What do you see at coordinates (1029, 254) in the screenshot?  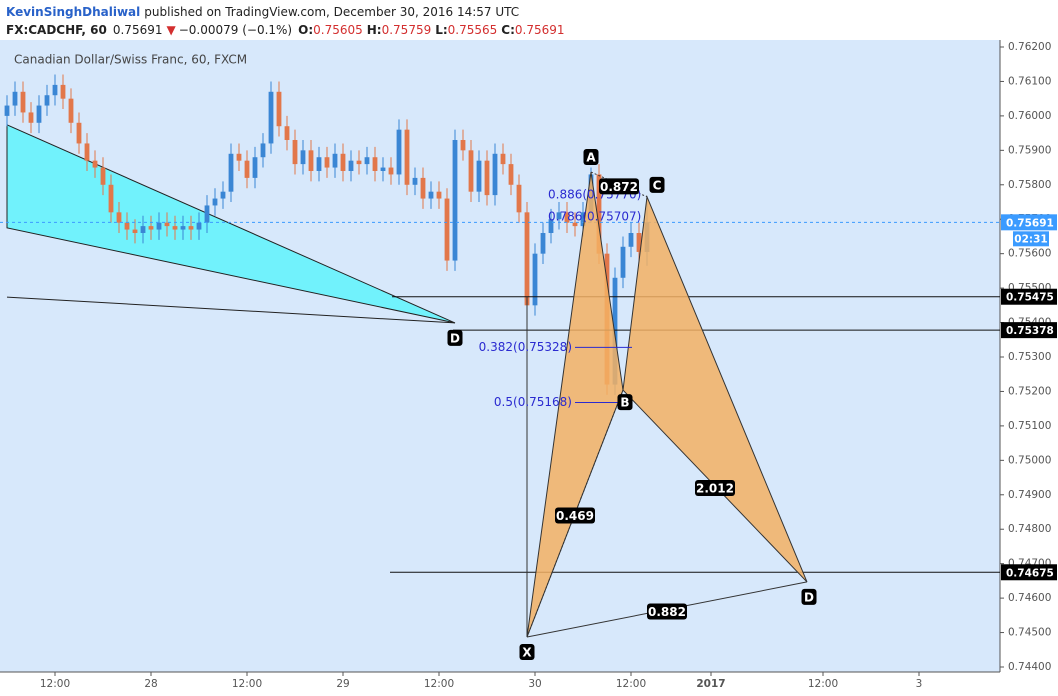 I see `y-tick-label: 0.75600` at bounding box center [1029, 254].